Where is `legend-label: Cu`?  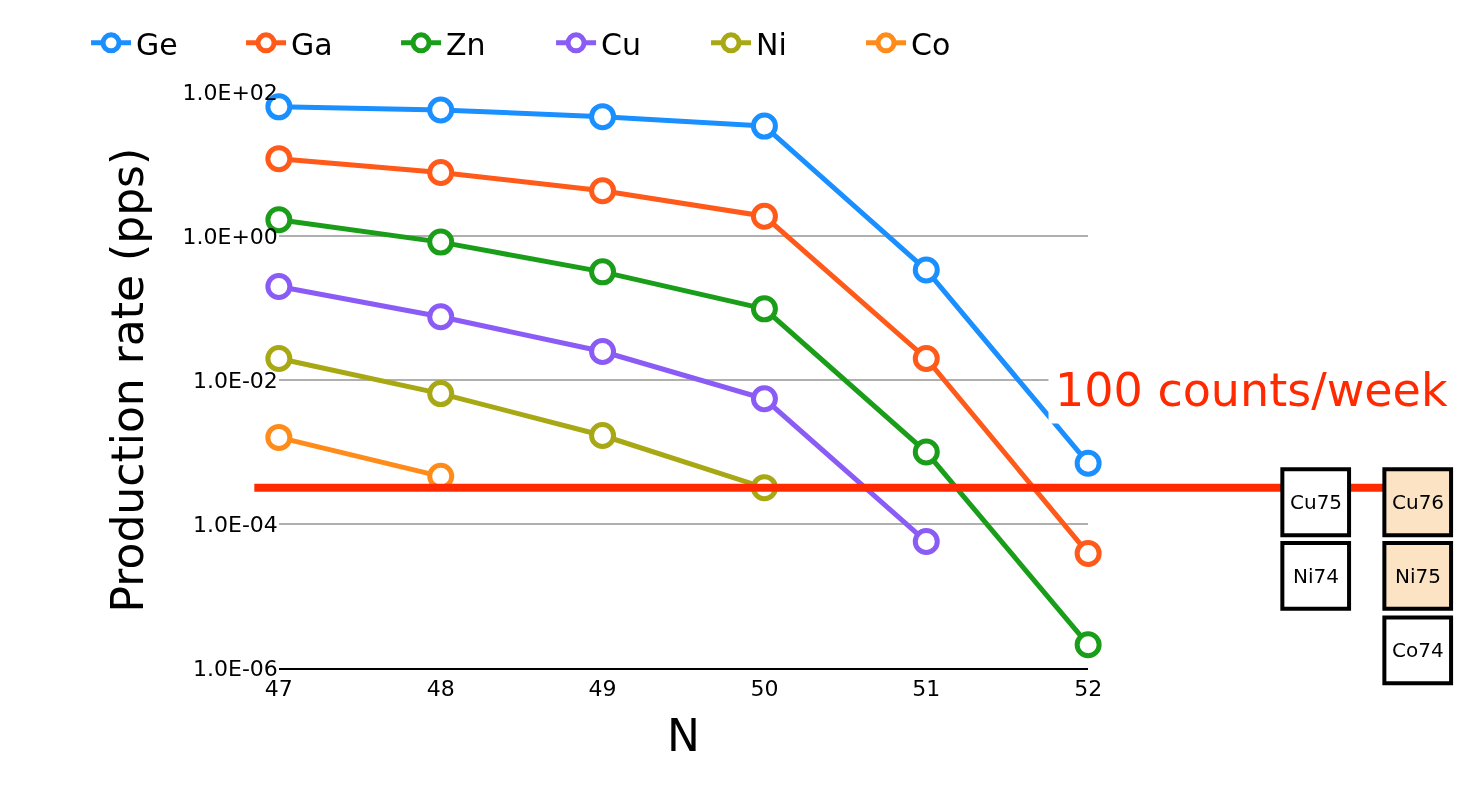
legend-label: Cu is located at coordinates (621, 44).